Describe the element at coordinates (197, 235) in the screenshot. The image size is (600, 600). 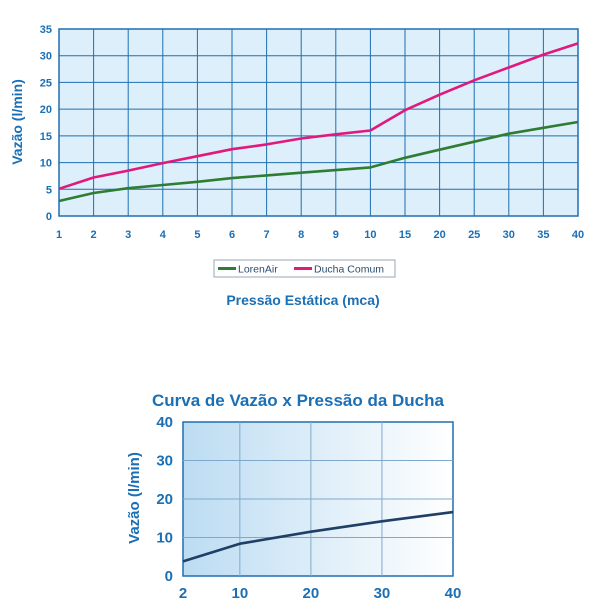
I see `x-tick-label: 5` at that location.